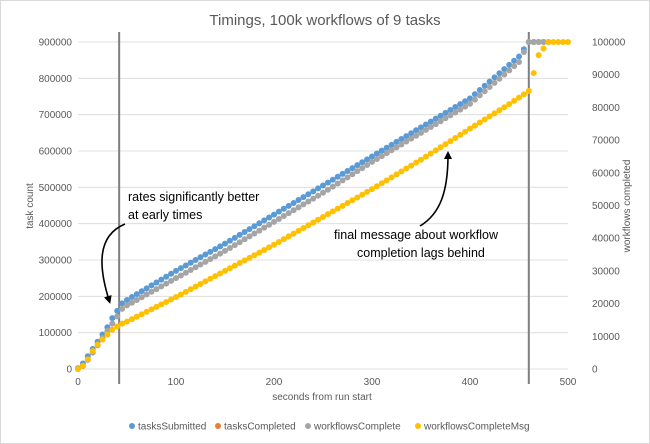 The width and height of the screenshot is (650, 444). What do you see at coordinates (421, 253) in the screenshot?
I see `annotation-text: completion lags behind` at bounding box center [421, 253].